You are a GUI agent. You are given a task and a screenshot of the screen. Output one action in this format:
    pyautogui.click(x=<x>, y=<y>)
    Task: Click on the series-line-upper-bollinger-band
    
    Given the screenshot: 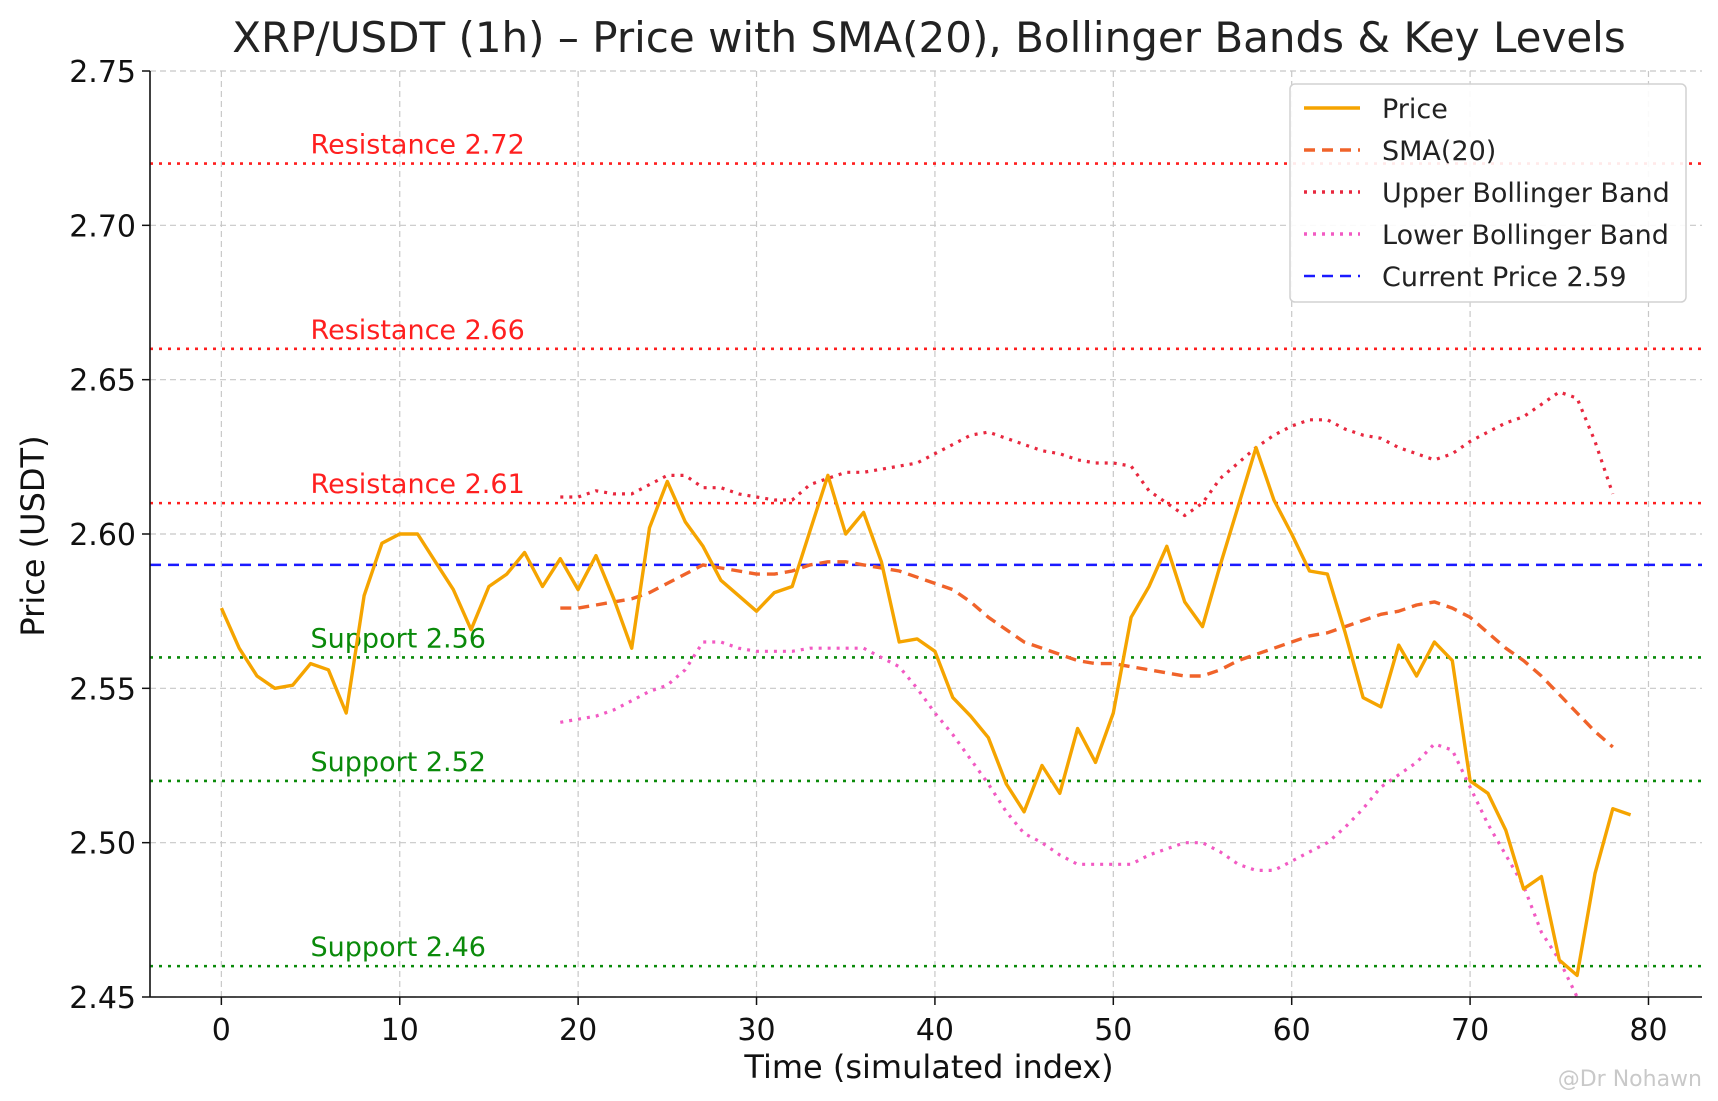 What is the action you would take?
    pyautogui.click(x=1087, y=454)
    